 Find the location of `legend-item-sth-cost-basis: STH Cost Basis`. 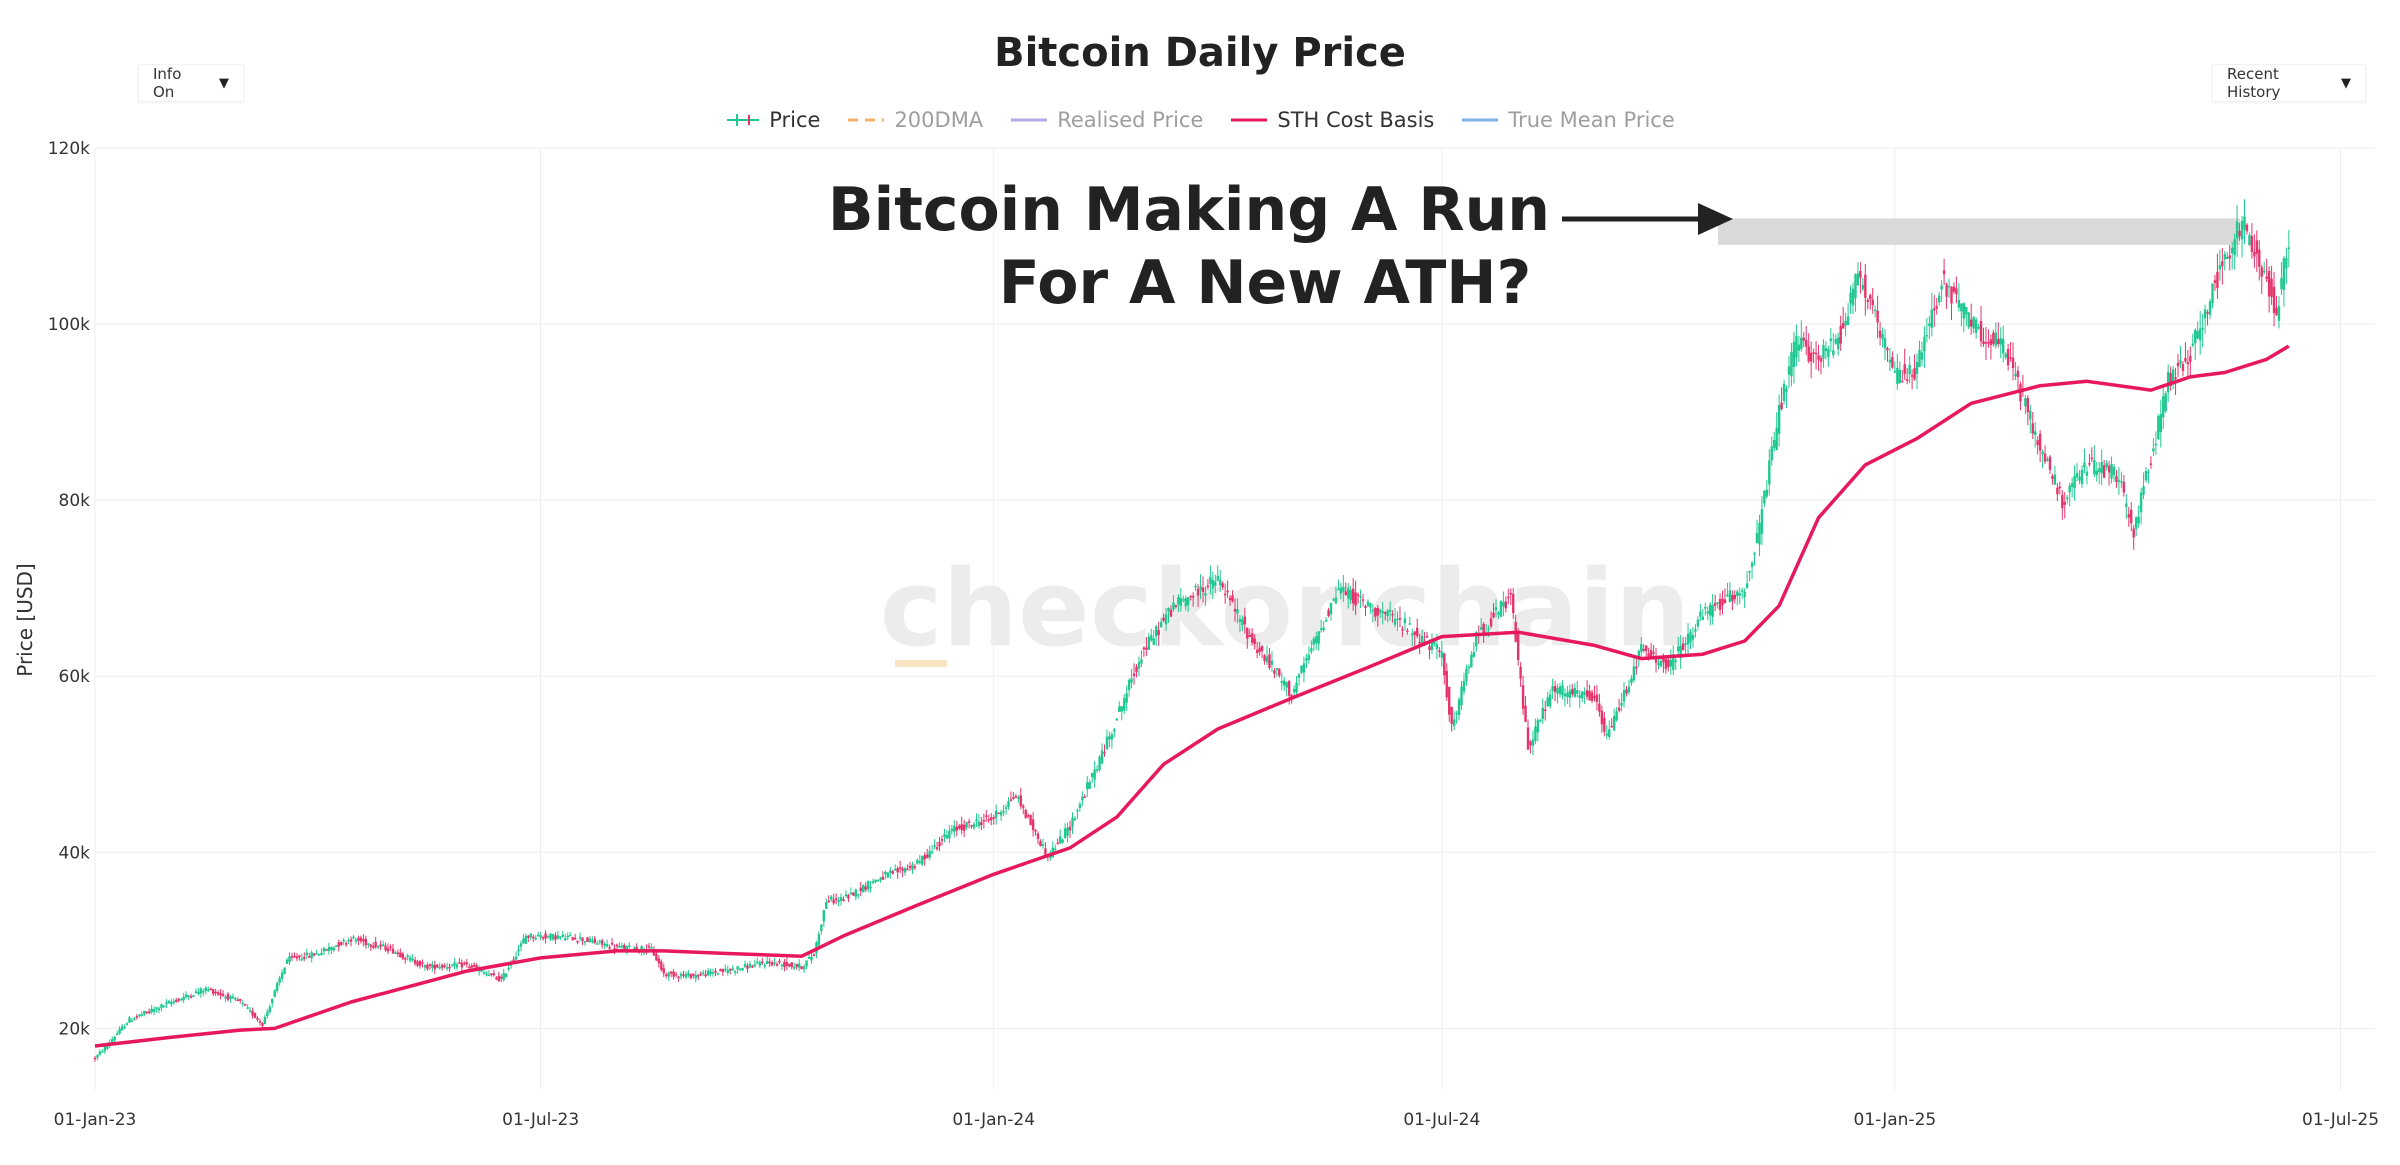

legend-item-sth-cost-basis: STH Cost Basis is located at coordinates (1331, 120).